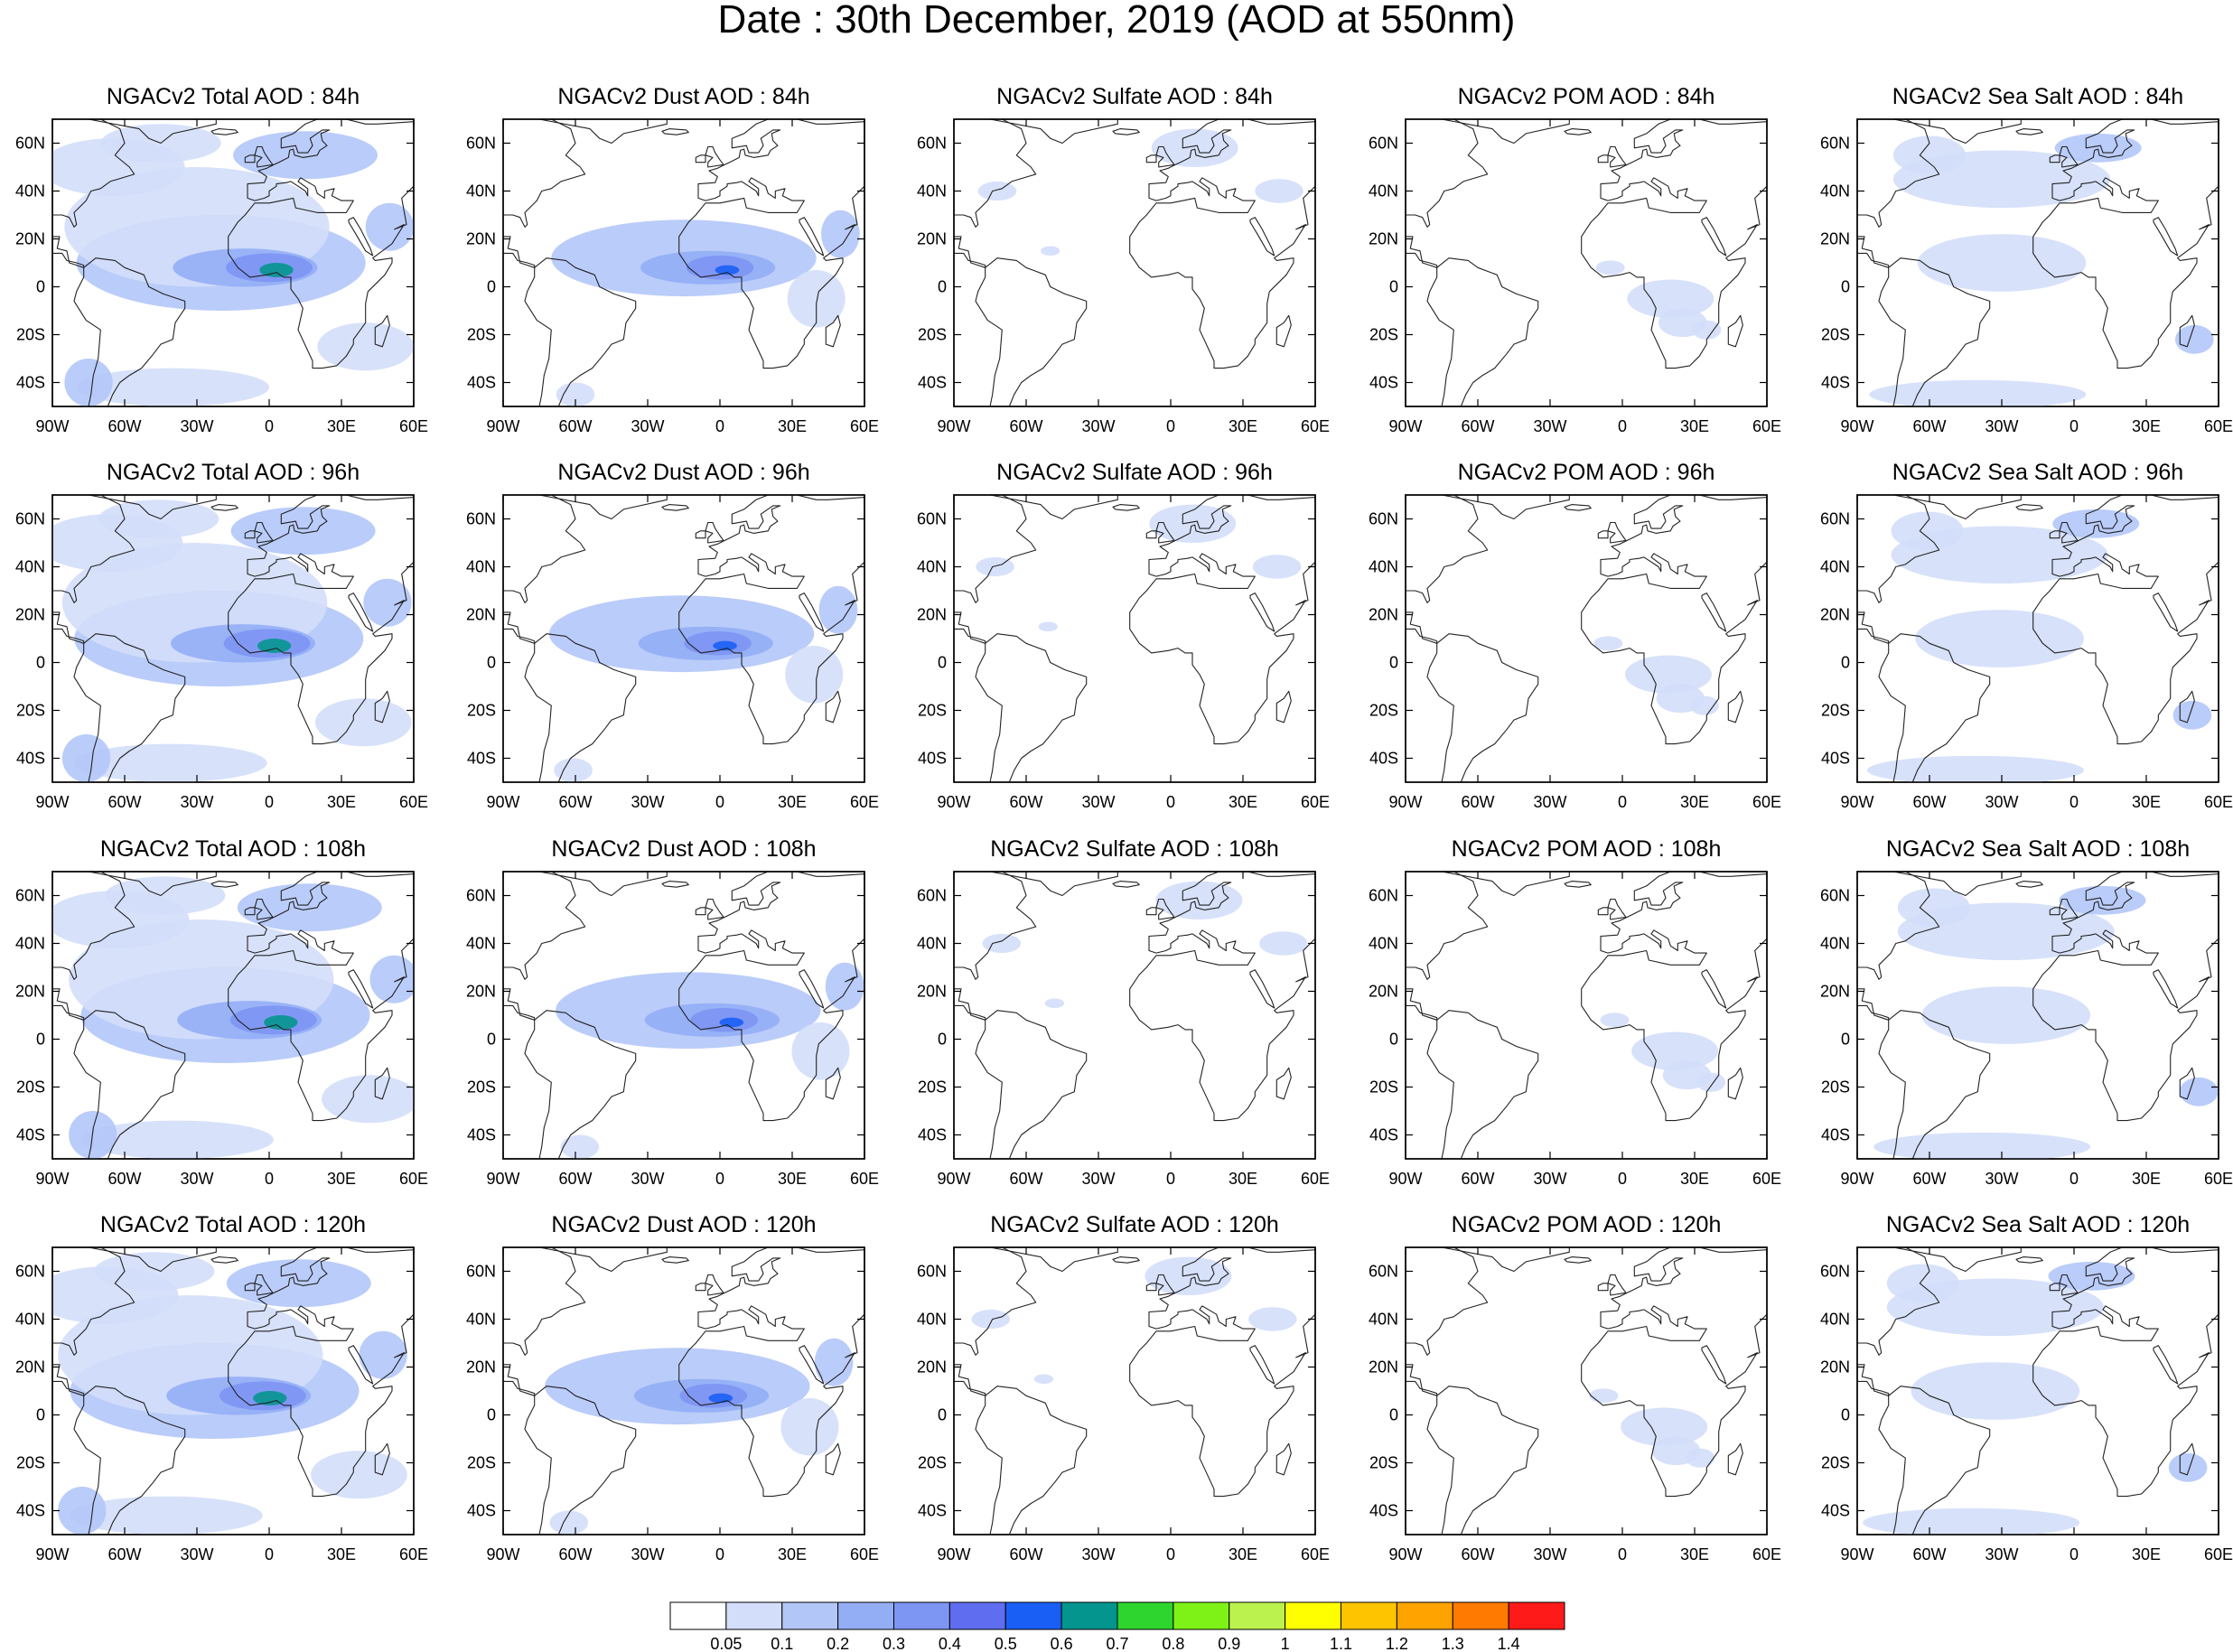  I want to click on lon-label: 30E, so click(2146, 1554).